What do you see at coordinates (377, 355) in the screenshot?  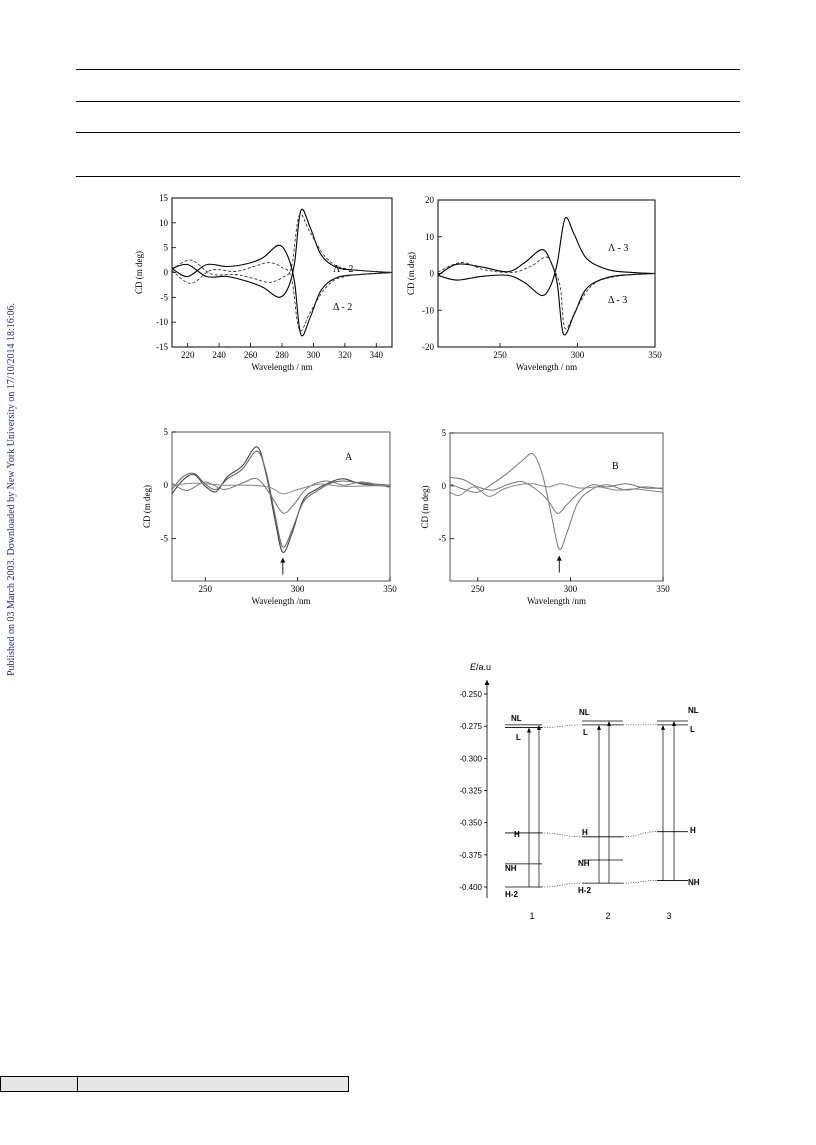 I see `x-tick-label: 340` at bounding box center [377, 355].